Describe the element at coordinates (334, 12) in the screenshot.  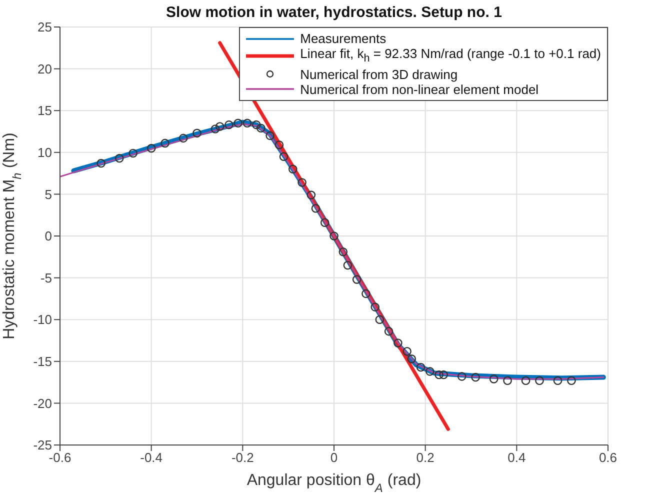
I see `chart-title: Slow motion in water, hydrostatics. Setup no. 1` at that location.